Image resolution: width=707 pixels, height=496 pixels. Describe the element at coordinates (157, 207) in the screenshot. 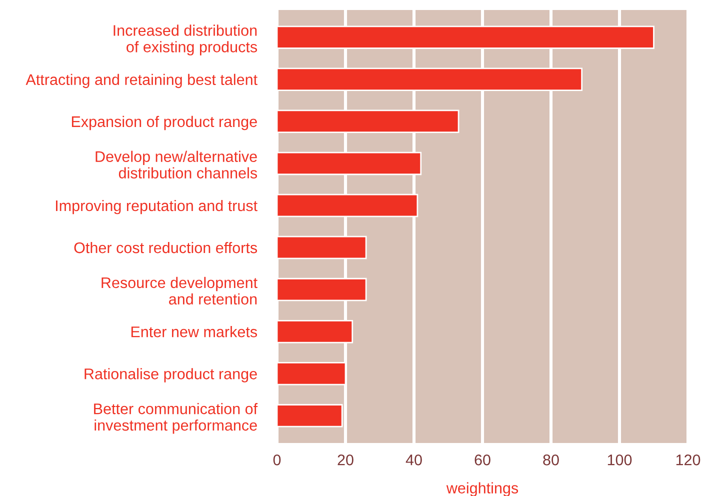

I see `y-tick-label: Improving reputation and trust` at that location.